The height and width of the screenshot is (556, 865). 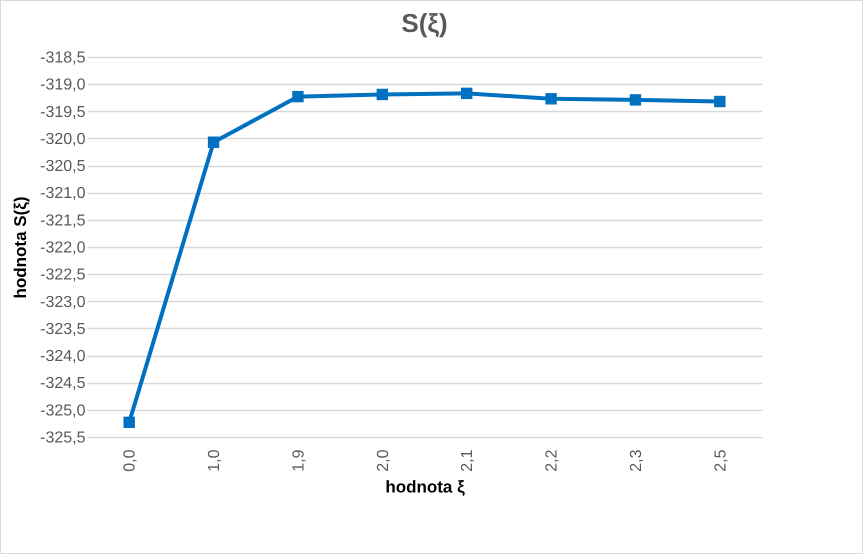 What do you see at coordinates (63, 329) in the screenshot?
I see `y-tick-label: -323,5` at bounding box center [63, 329].